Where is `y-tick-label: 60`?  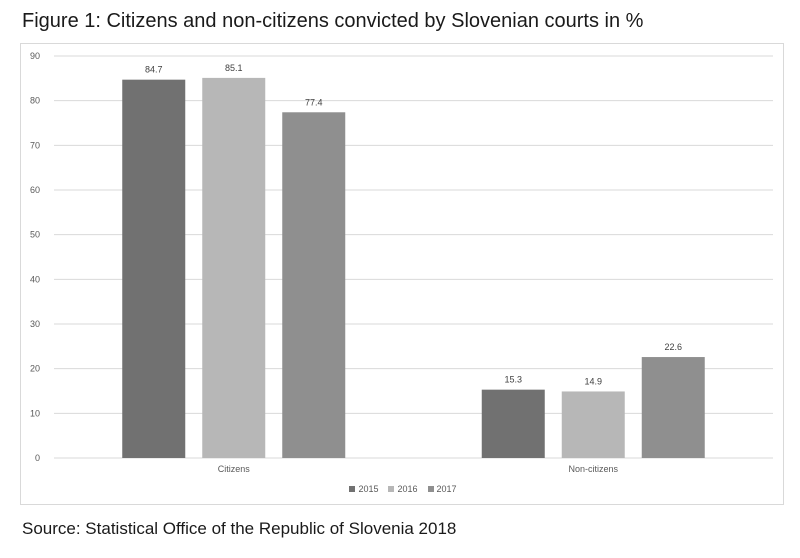
y-tick-label: 60 is located at coordinates (35, 190).